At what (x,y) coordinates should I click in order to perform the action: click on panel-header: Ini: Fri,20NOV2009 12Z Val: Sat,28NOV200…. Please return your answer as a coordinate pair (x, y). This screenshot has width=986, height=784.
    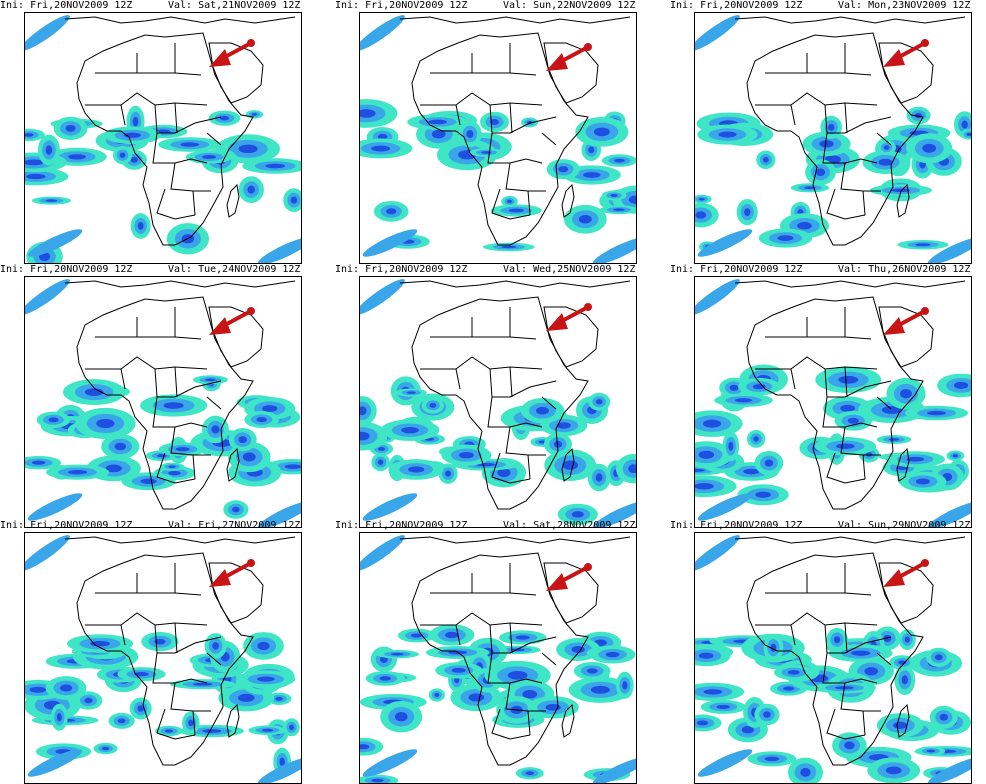
    Looking at the image, I should click on (500, 526).